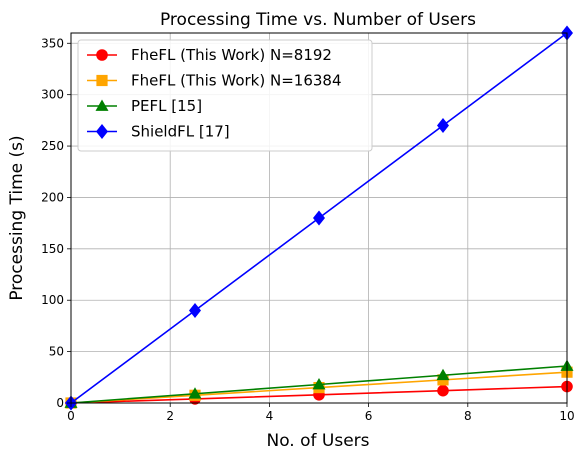  I want to click on legend-box, so click(225, 95).